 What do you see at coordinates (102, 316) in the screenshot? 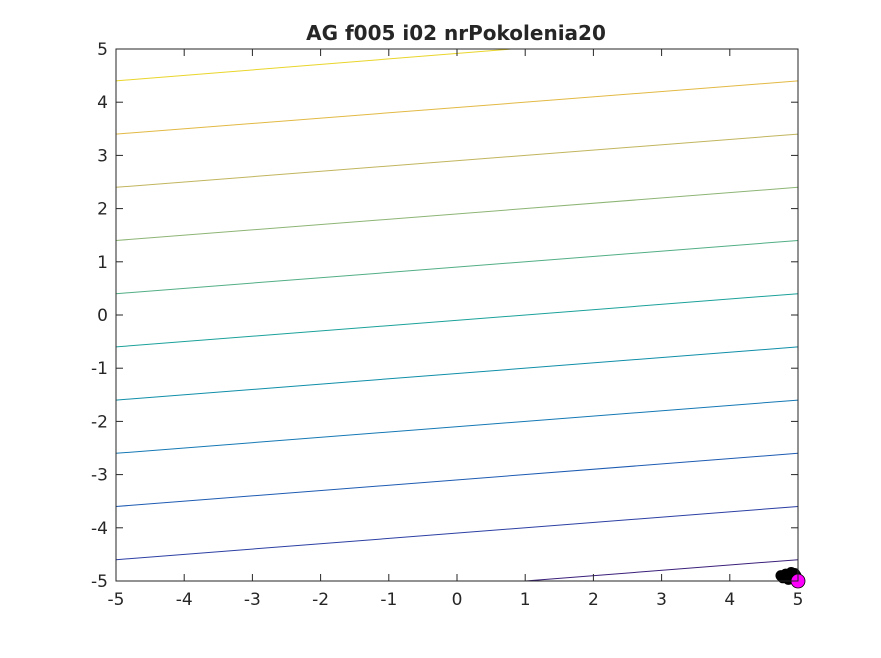
I see `y-tick-label: 0` at bounding box center [102, 316].